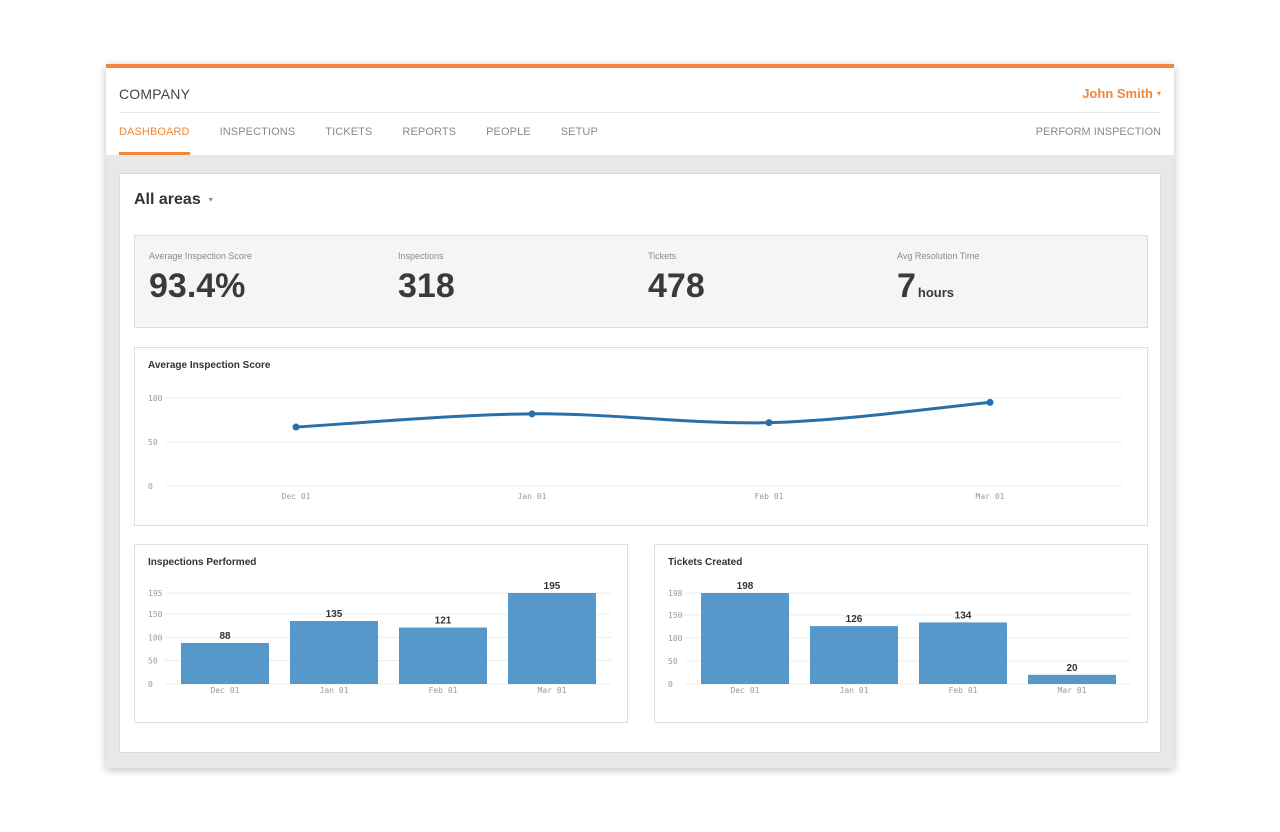  I want to click on chart-title: Average Inspection Score, so click(209, 365).